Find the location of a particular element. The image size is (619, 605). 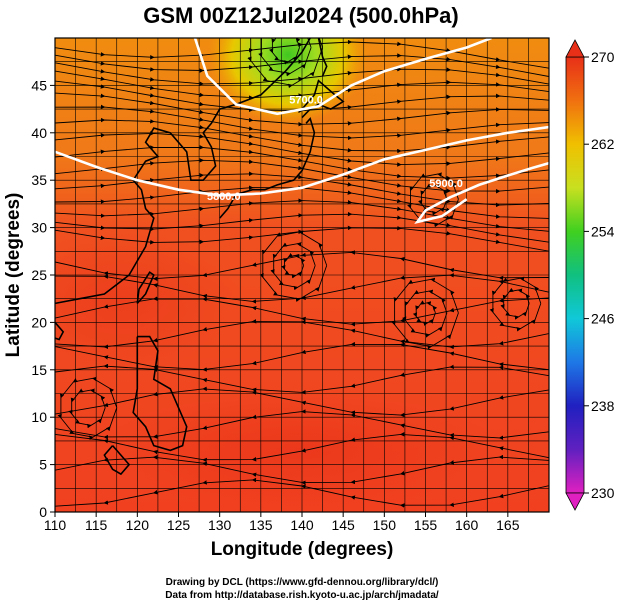

y-tick-label: 35 is located at coordinates (39, 180).